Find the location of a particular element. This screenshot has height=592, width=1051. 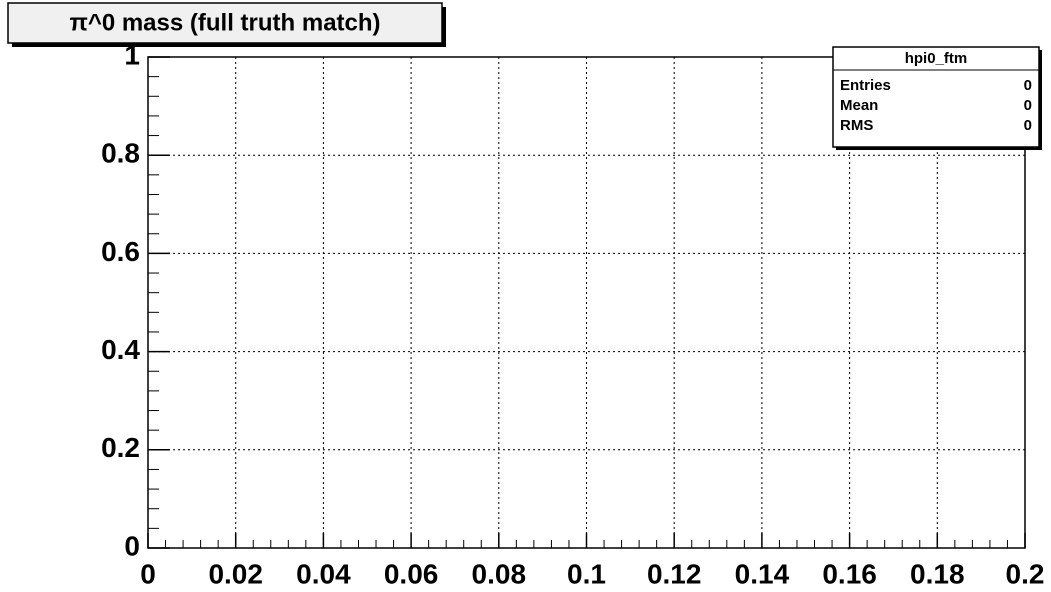

stats-label: Mean is located at coordinates (859, 105).